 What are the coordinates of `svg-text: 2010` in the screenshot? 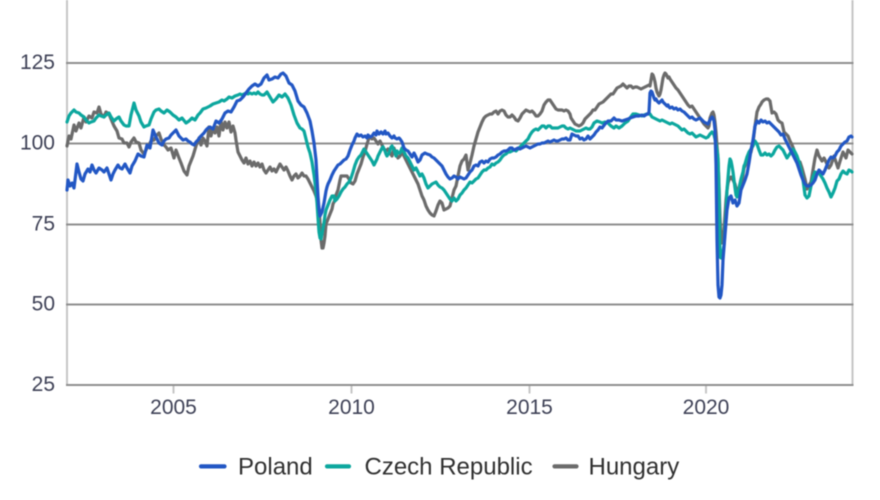 It's located at (351, 407).